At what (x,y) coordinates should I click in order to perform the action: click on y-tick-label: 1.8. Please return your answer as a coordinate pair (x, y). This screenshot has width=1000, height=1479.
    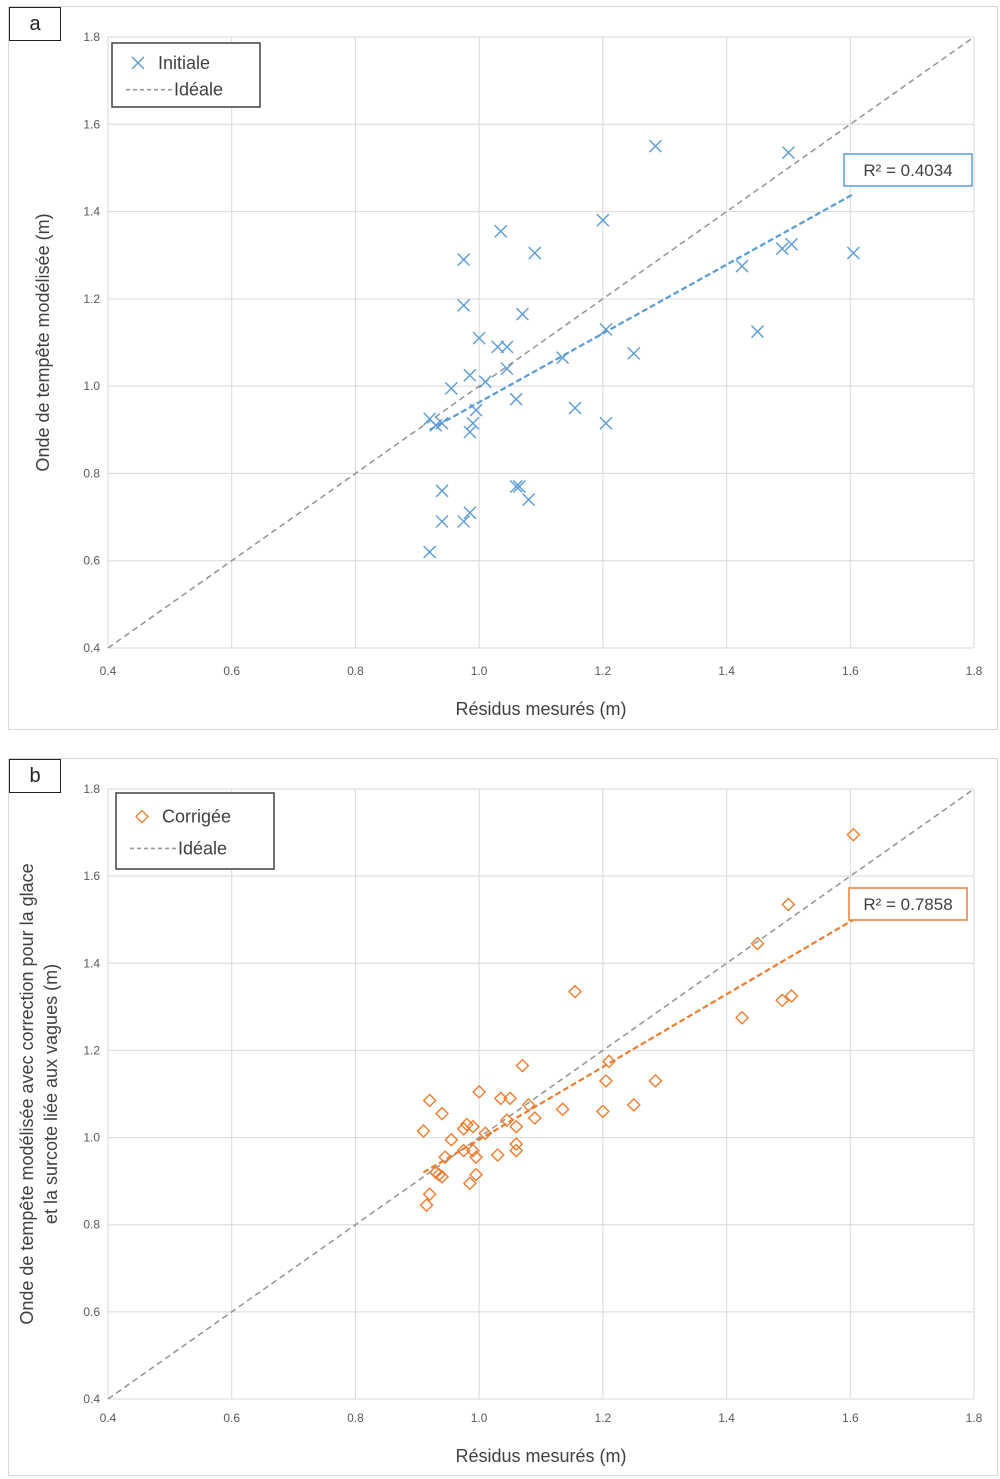
    Looking at the image, I should click on (91, 37).